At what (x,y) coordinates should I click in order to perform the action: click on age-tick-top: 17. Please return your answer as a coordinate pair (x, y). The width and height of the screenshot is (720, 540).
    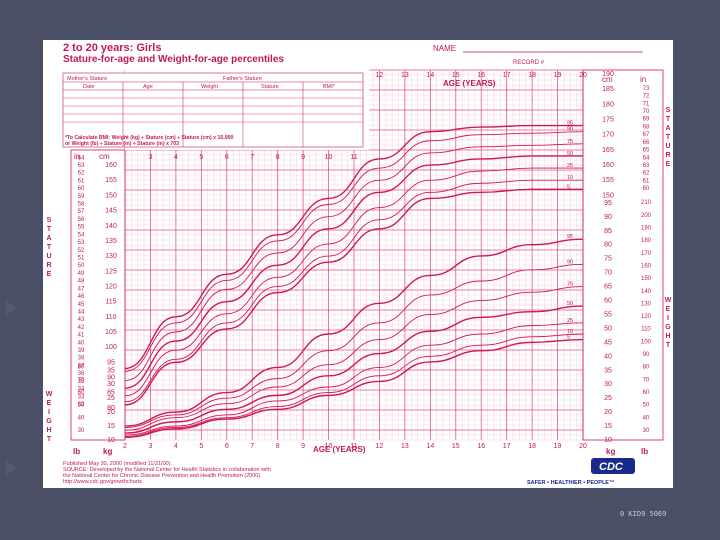
    Looking at the image, I should click on (507, 75).